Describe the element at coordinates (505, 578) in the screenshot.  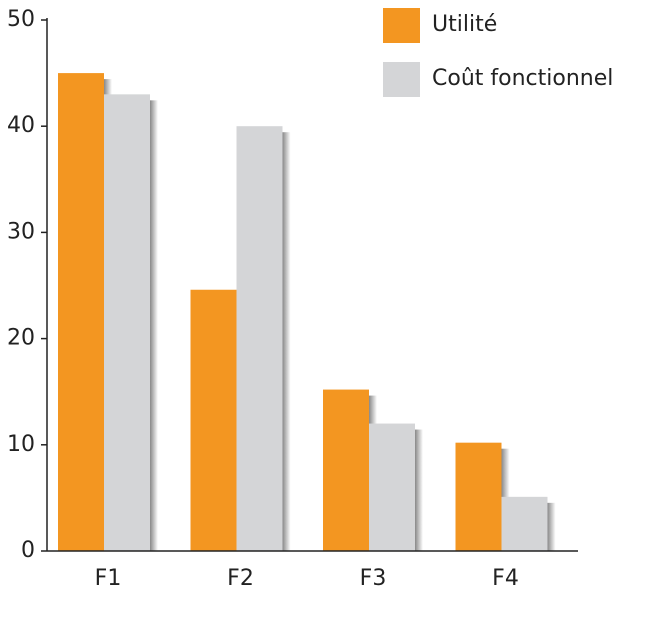
I see `x-tick-label: F4` at that location.